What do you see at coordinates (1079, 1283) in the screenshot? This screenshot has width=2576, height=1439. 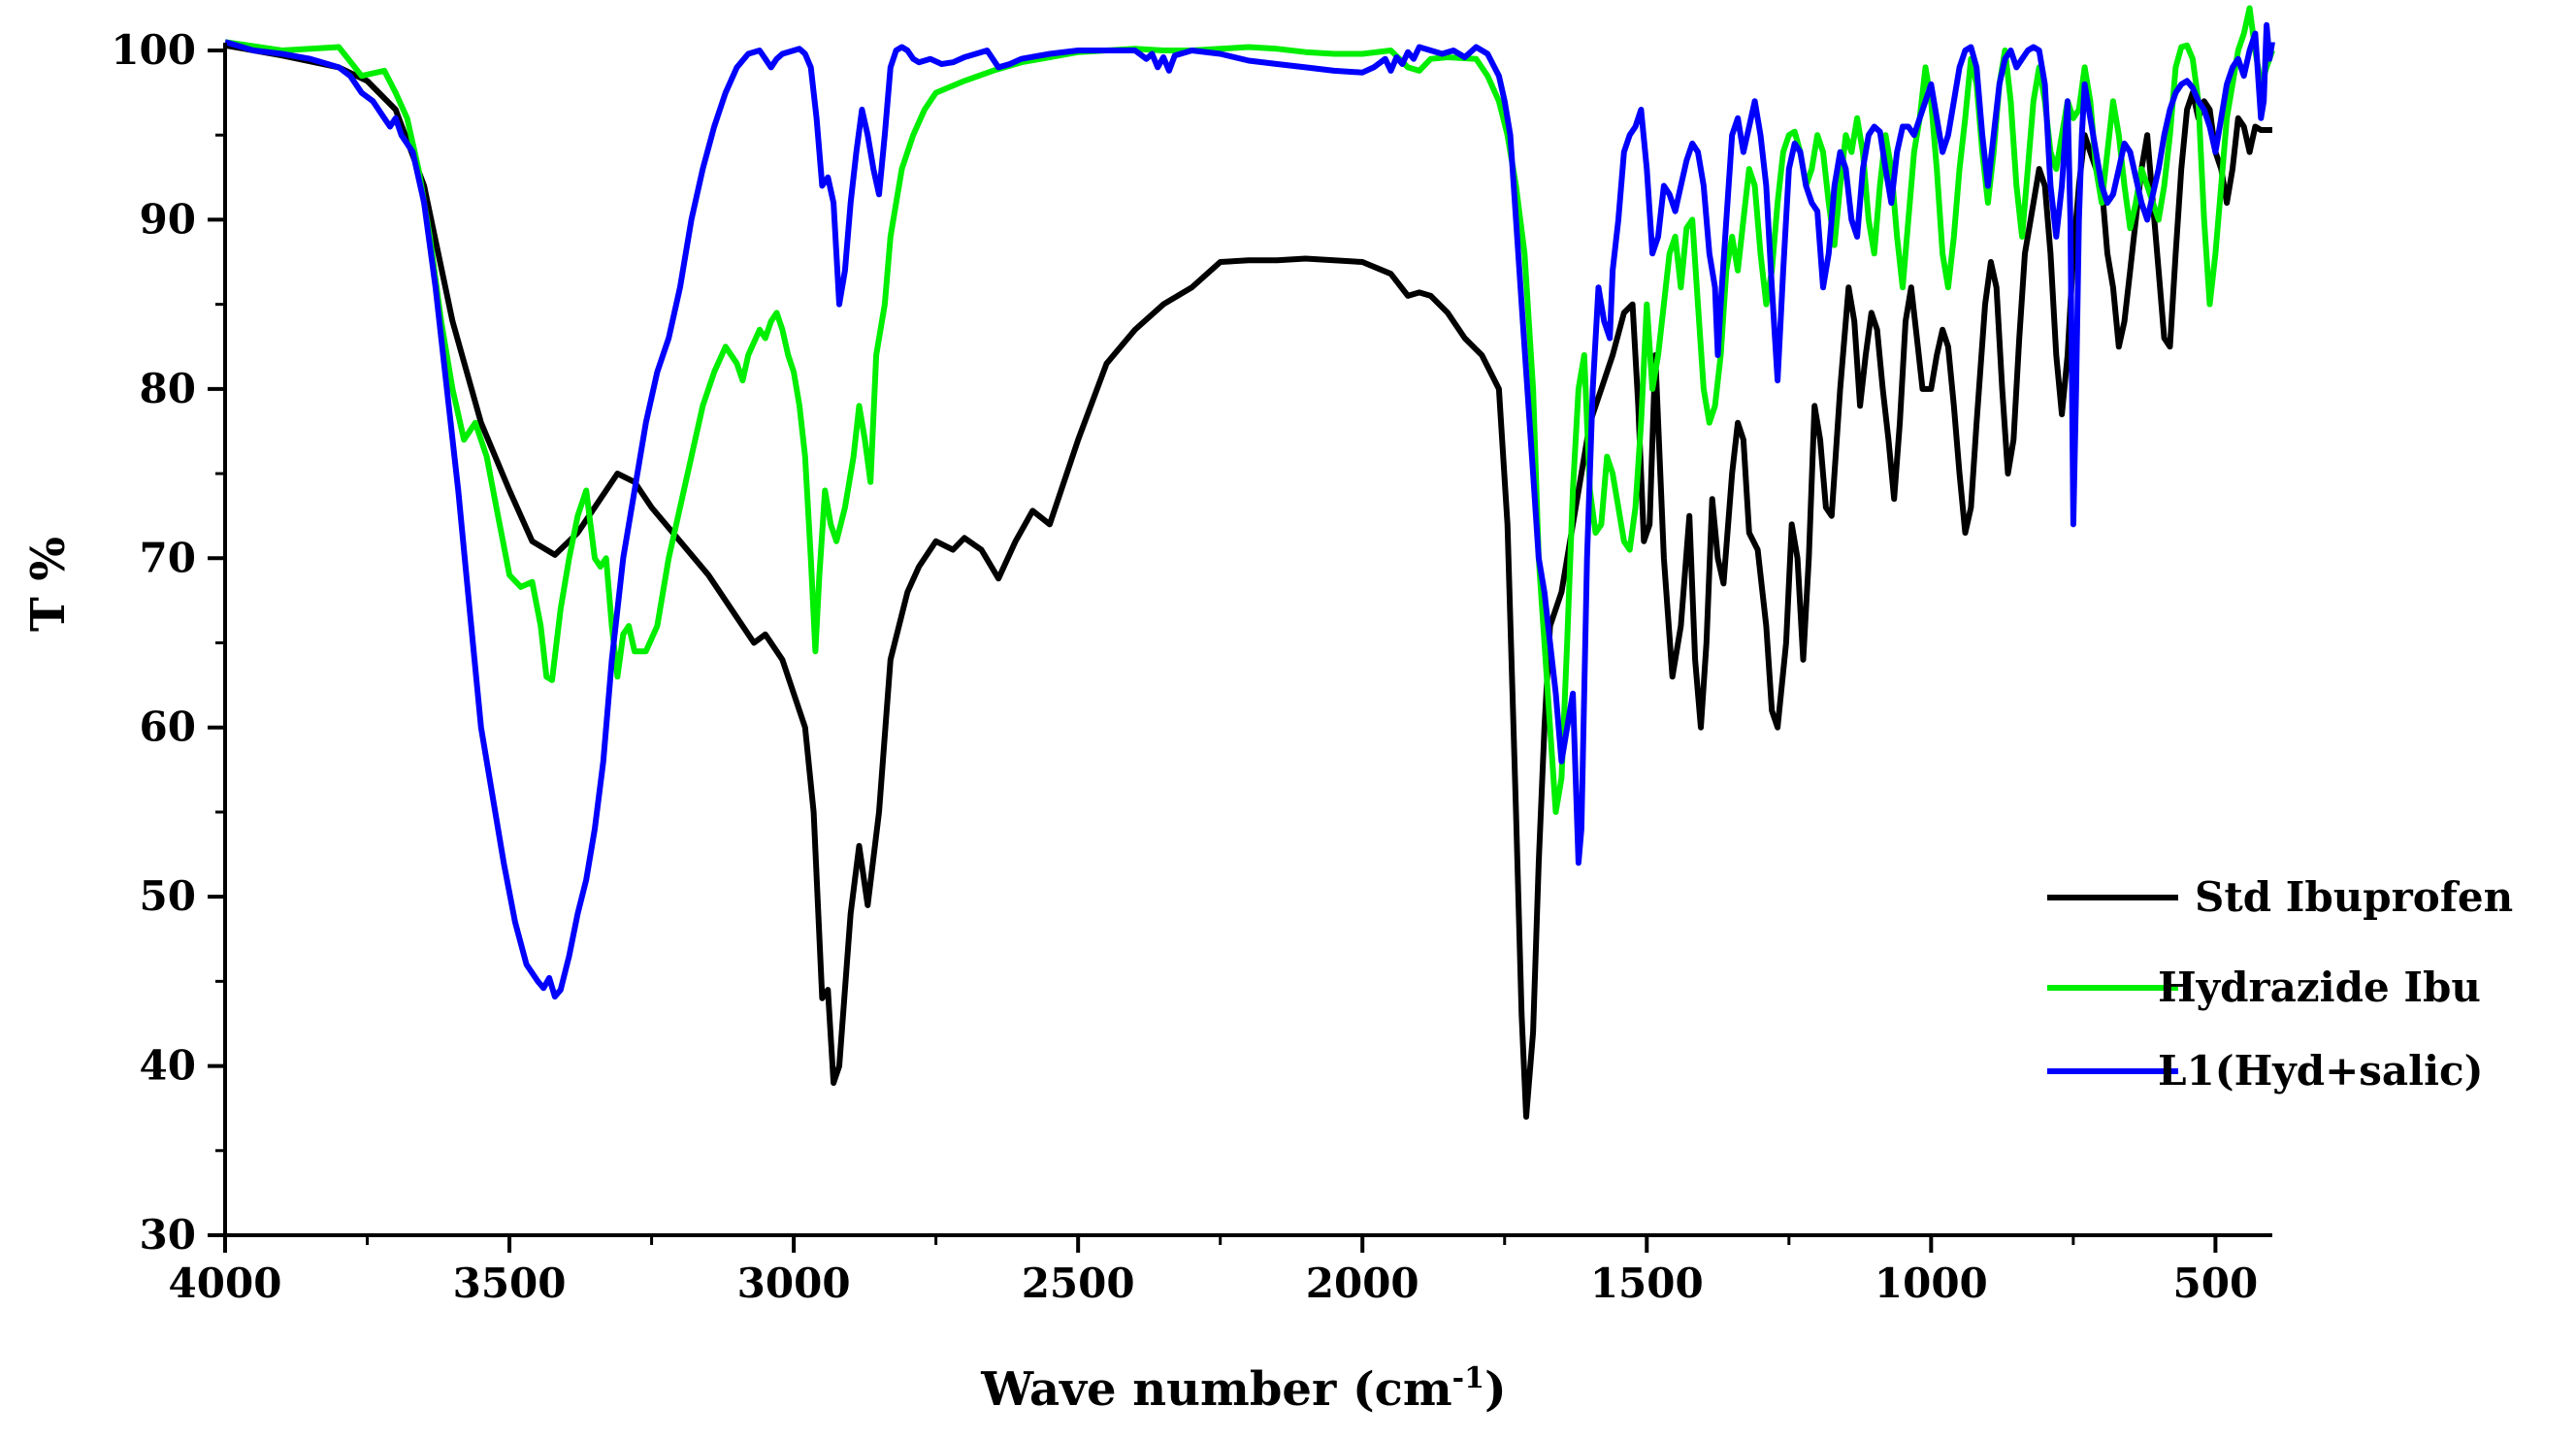 I see `x-tick-label: 2500` at bounding box center [1079, 1283].